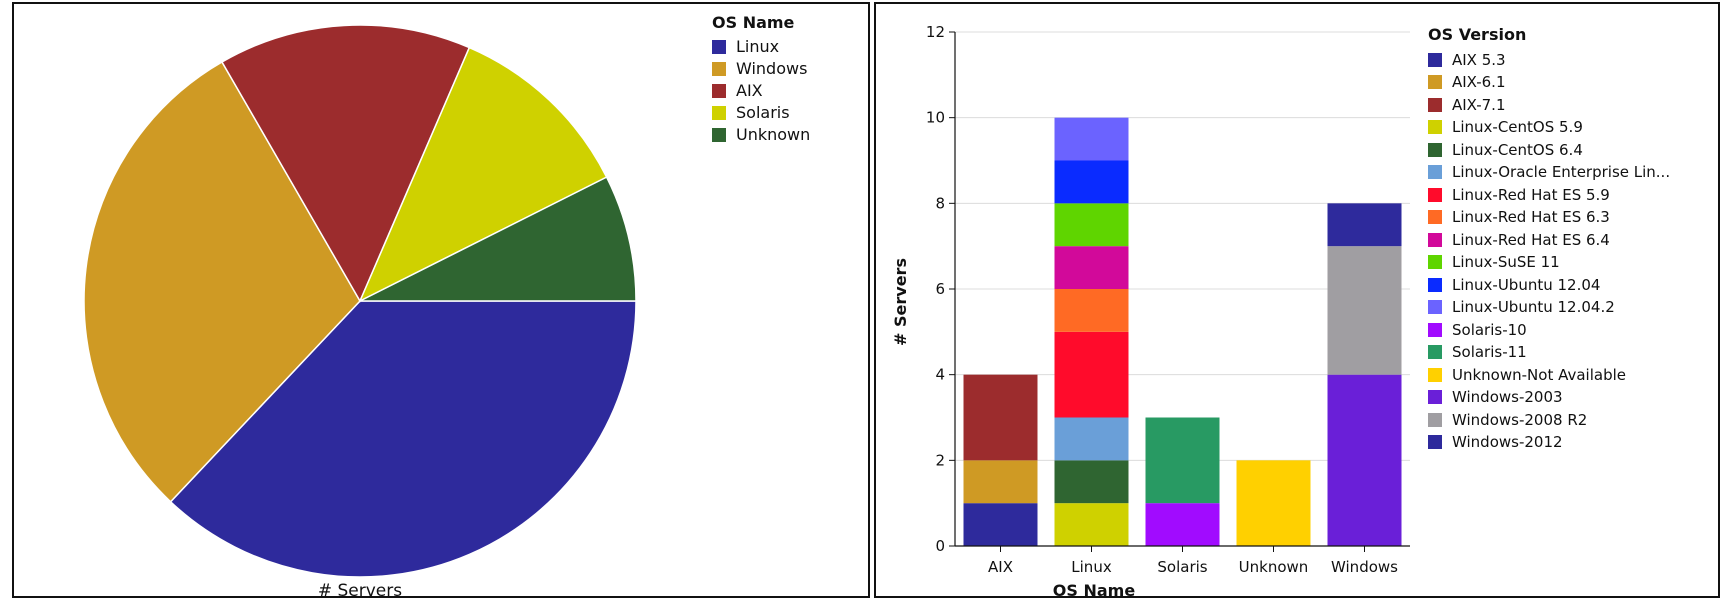 This screenshot has height=603, width=1722. I want to click on legend-label: Unknown, so click(773, 134).